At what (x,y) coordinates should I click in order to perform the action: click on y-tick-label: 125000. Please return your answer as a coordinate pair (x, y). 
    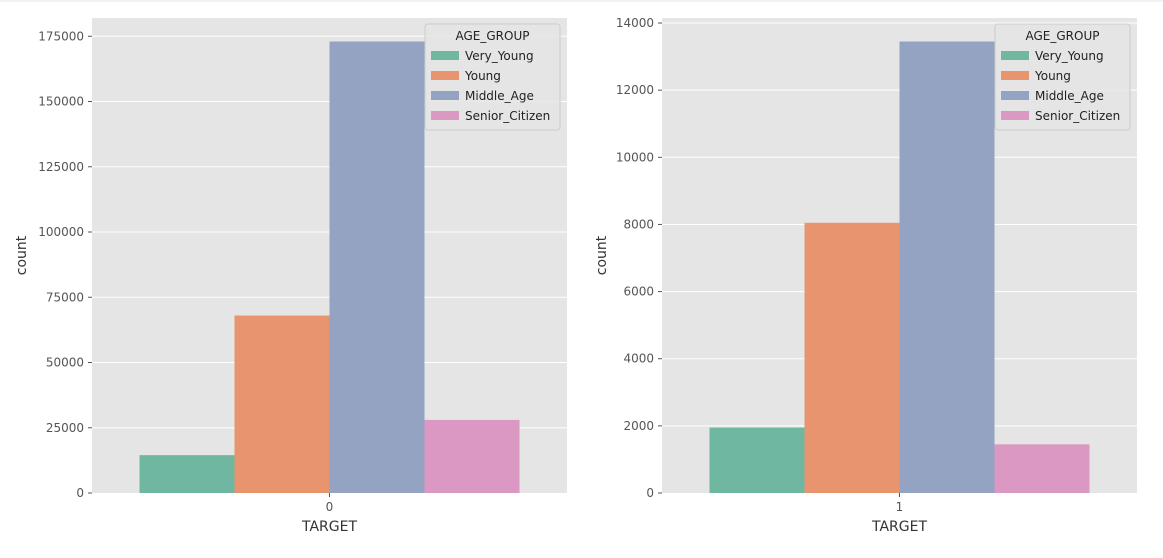
    Looking at the image, I should click on (61, 167).